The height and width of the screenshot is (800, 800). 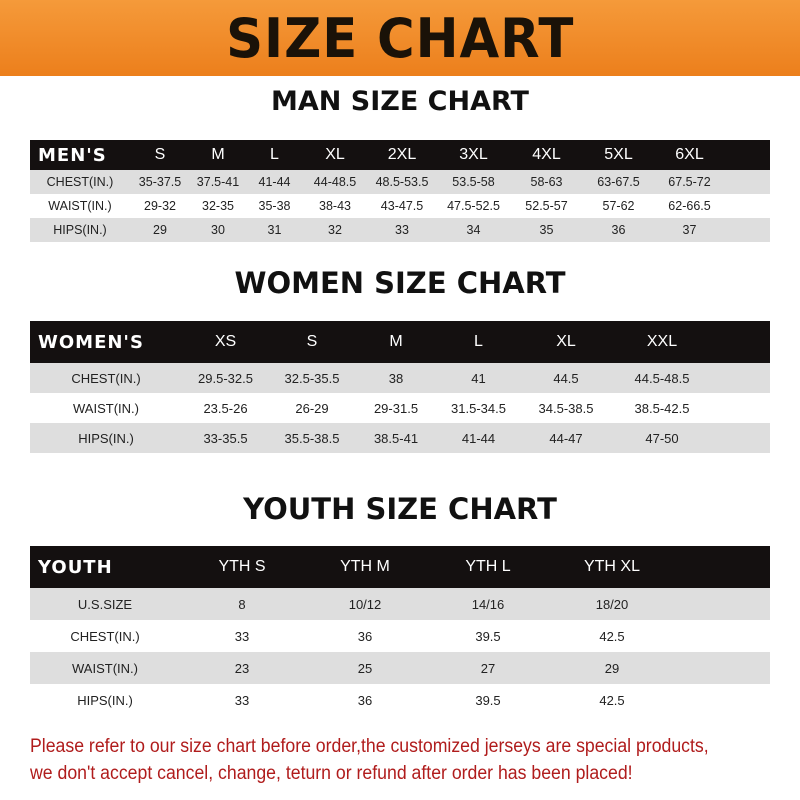 I want to click on table-header-row: MEN'S S M L XL 2XL 3XL 4XL 5XL 6XL, so click(x=400, y=155).